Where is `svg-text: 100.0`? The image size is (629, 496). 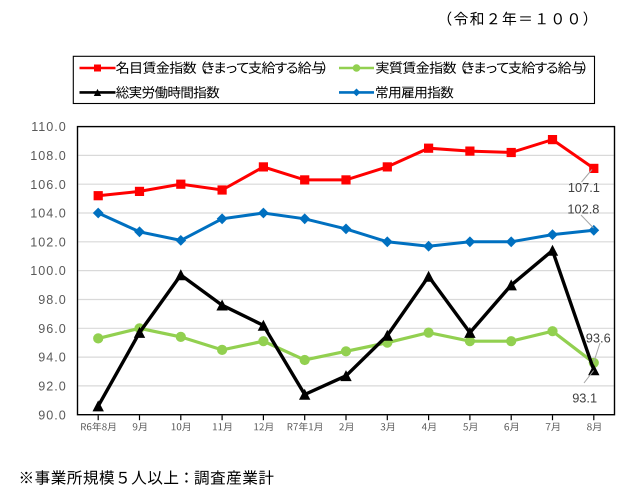 svg-text: 100.0 is located at coordinates (48, 271).